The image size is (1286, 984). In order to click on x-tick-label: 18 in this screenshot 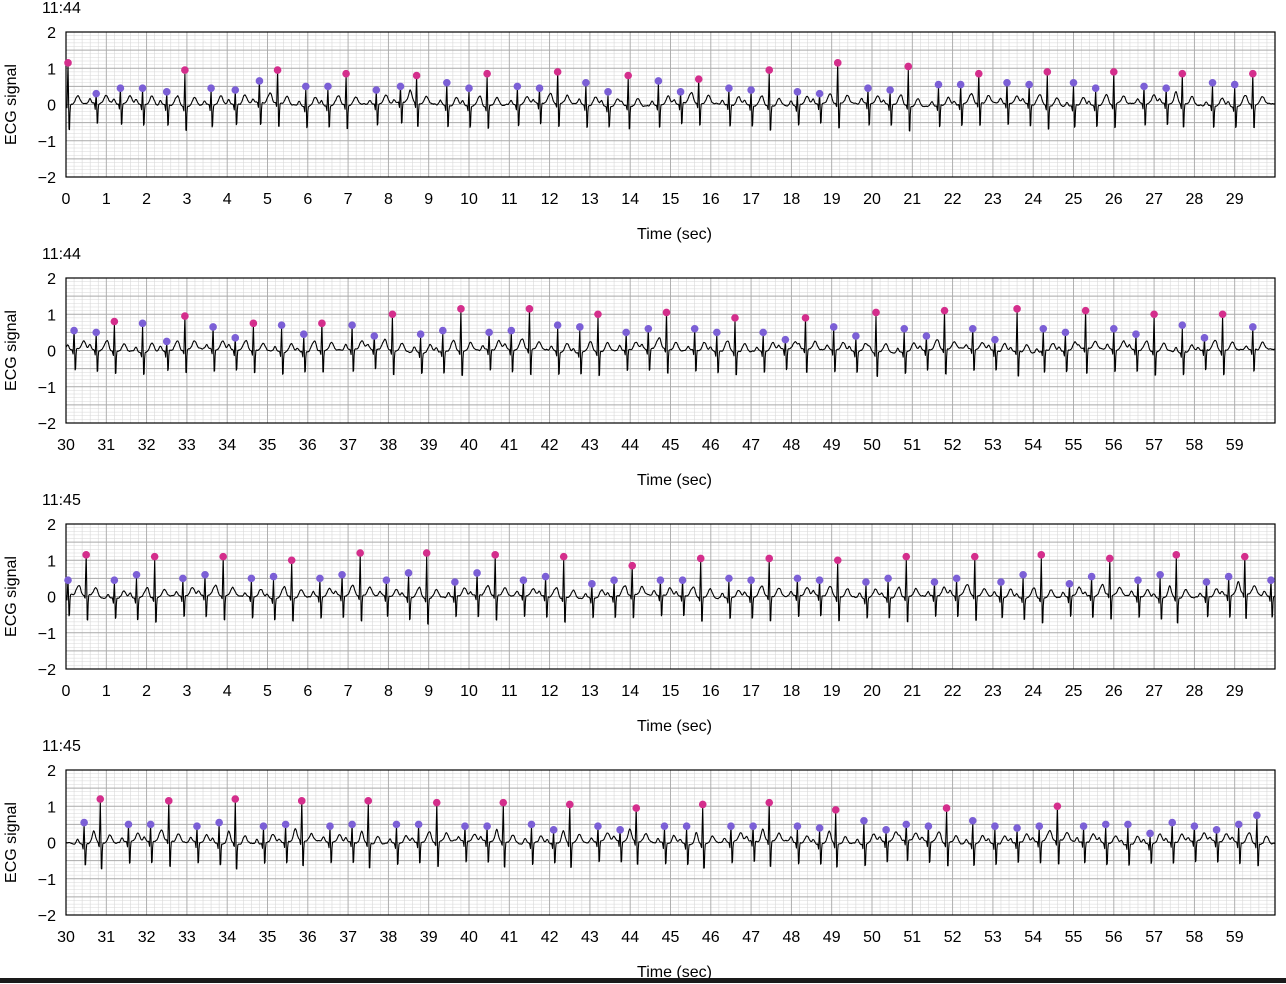, I will do `click(792, 691)`.